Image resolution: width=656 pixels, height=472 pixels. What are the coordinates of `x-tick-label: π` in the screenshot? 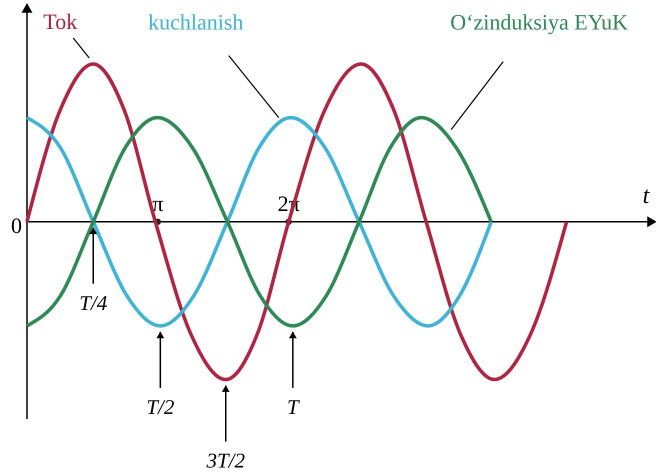 It's located at (158, 203).